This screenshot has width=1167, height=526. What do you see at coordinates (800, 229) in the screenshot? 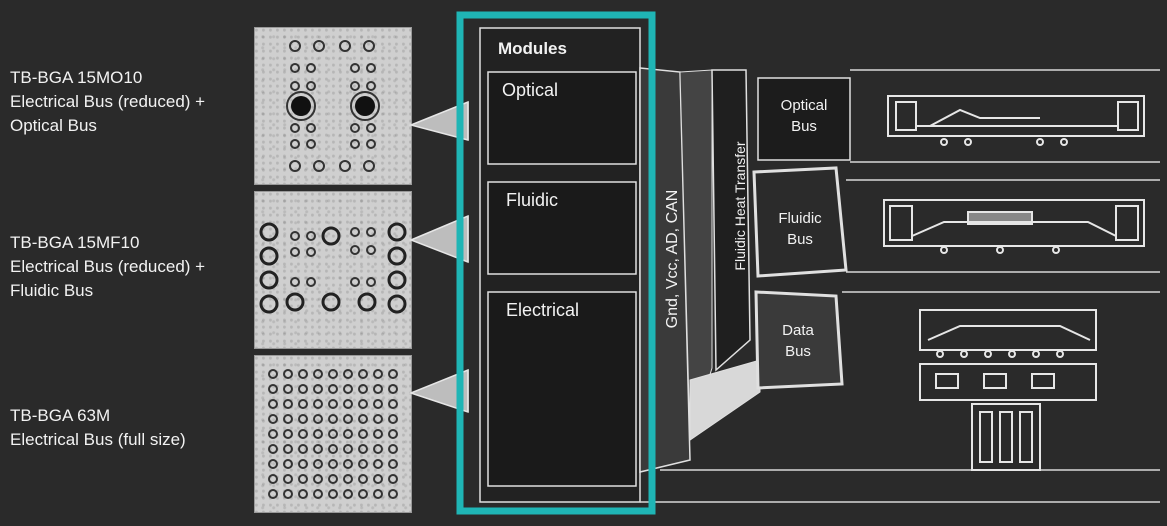
I see `fluidic-bus-label: Fluidic Bus` at bounding box center [800, 229].